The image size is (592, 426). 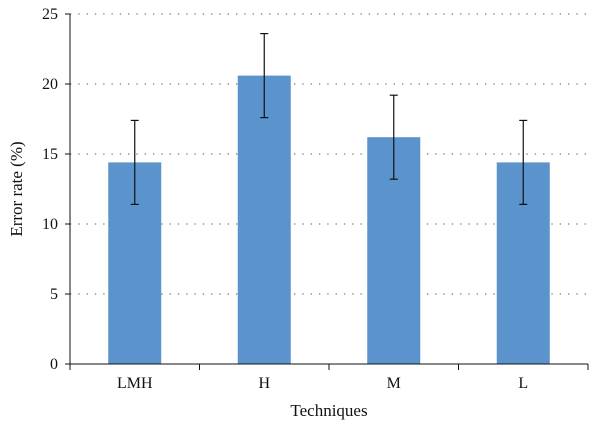 What do you see at coordinates (50, 84) in the screenshot?
I see `y-tick-label-20: 20` at bounding box center [50, 84].